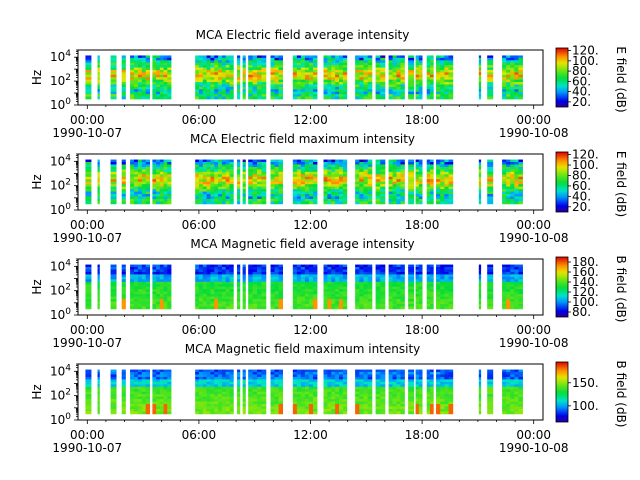  What do you see at coordinates (87, 238) in the screenshot?
I see `x-tick-date-label: 1990-10-07` at bounding box center [87, 238].